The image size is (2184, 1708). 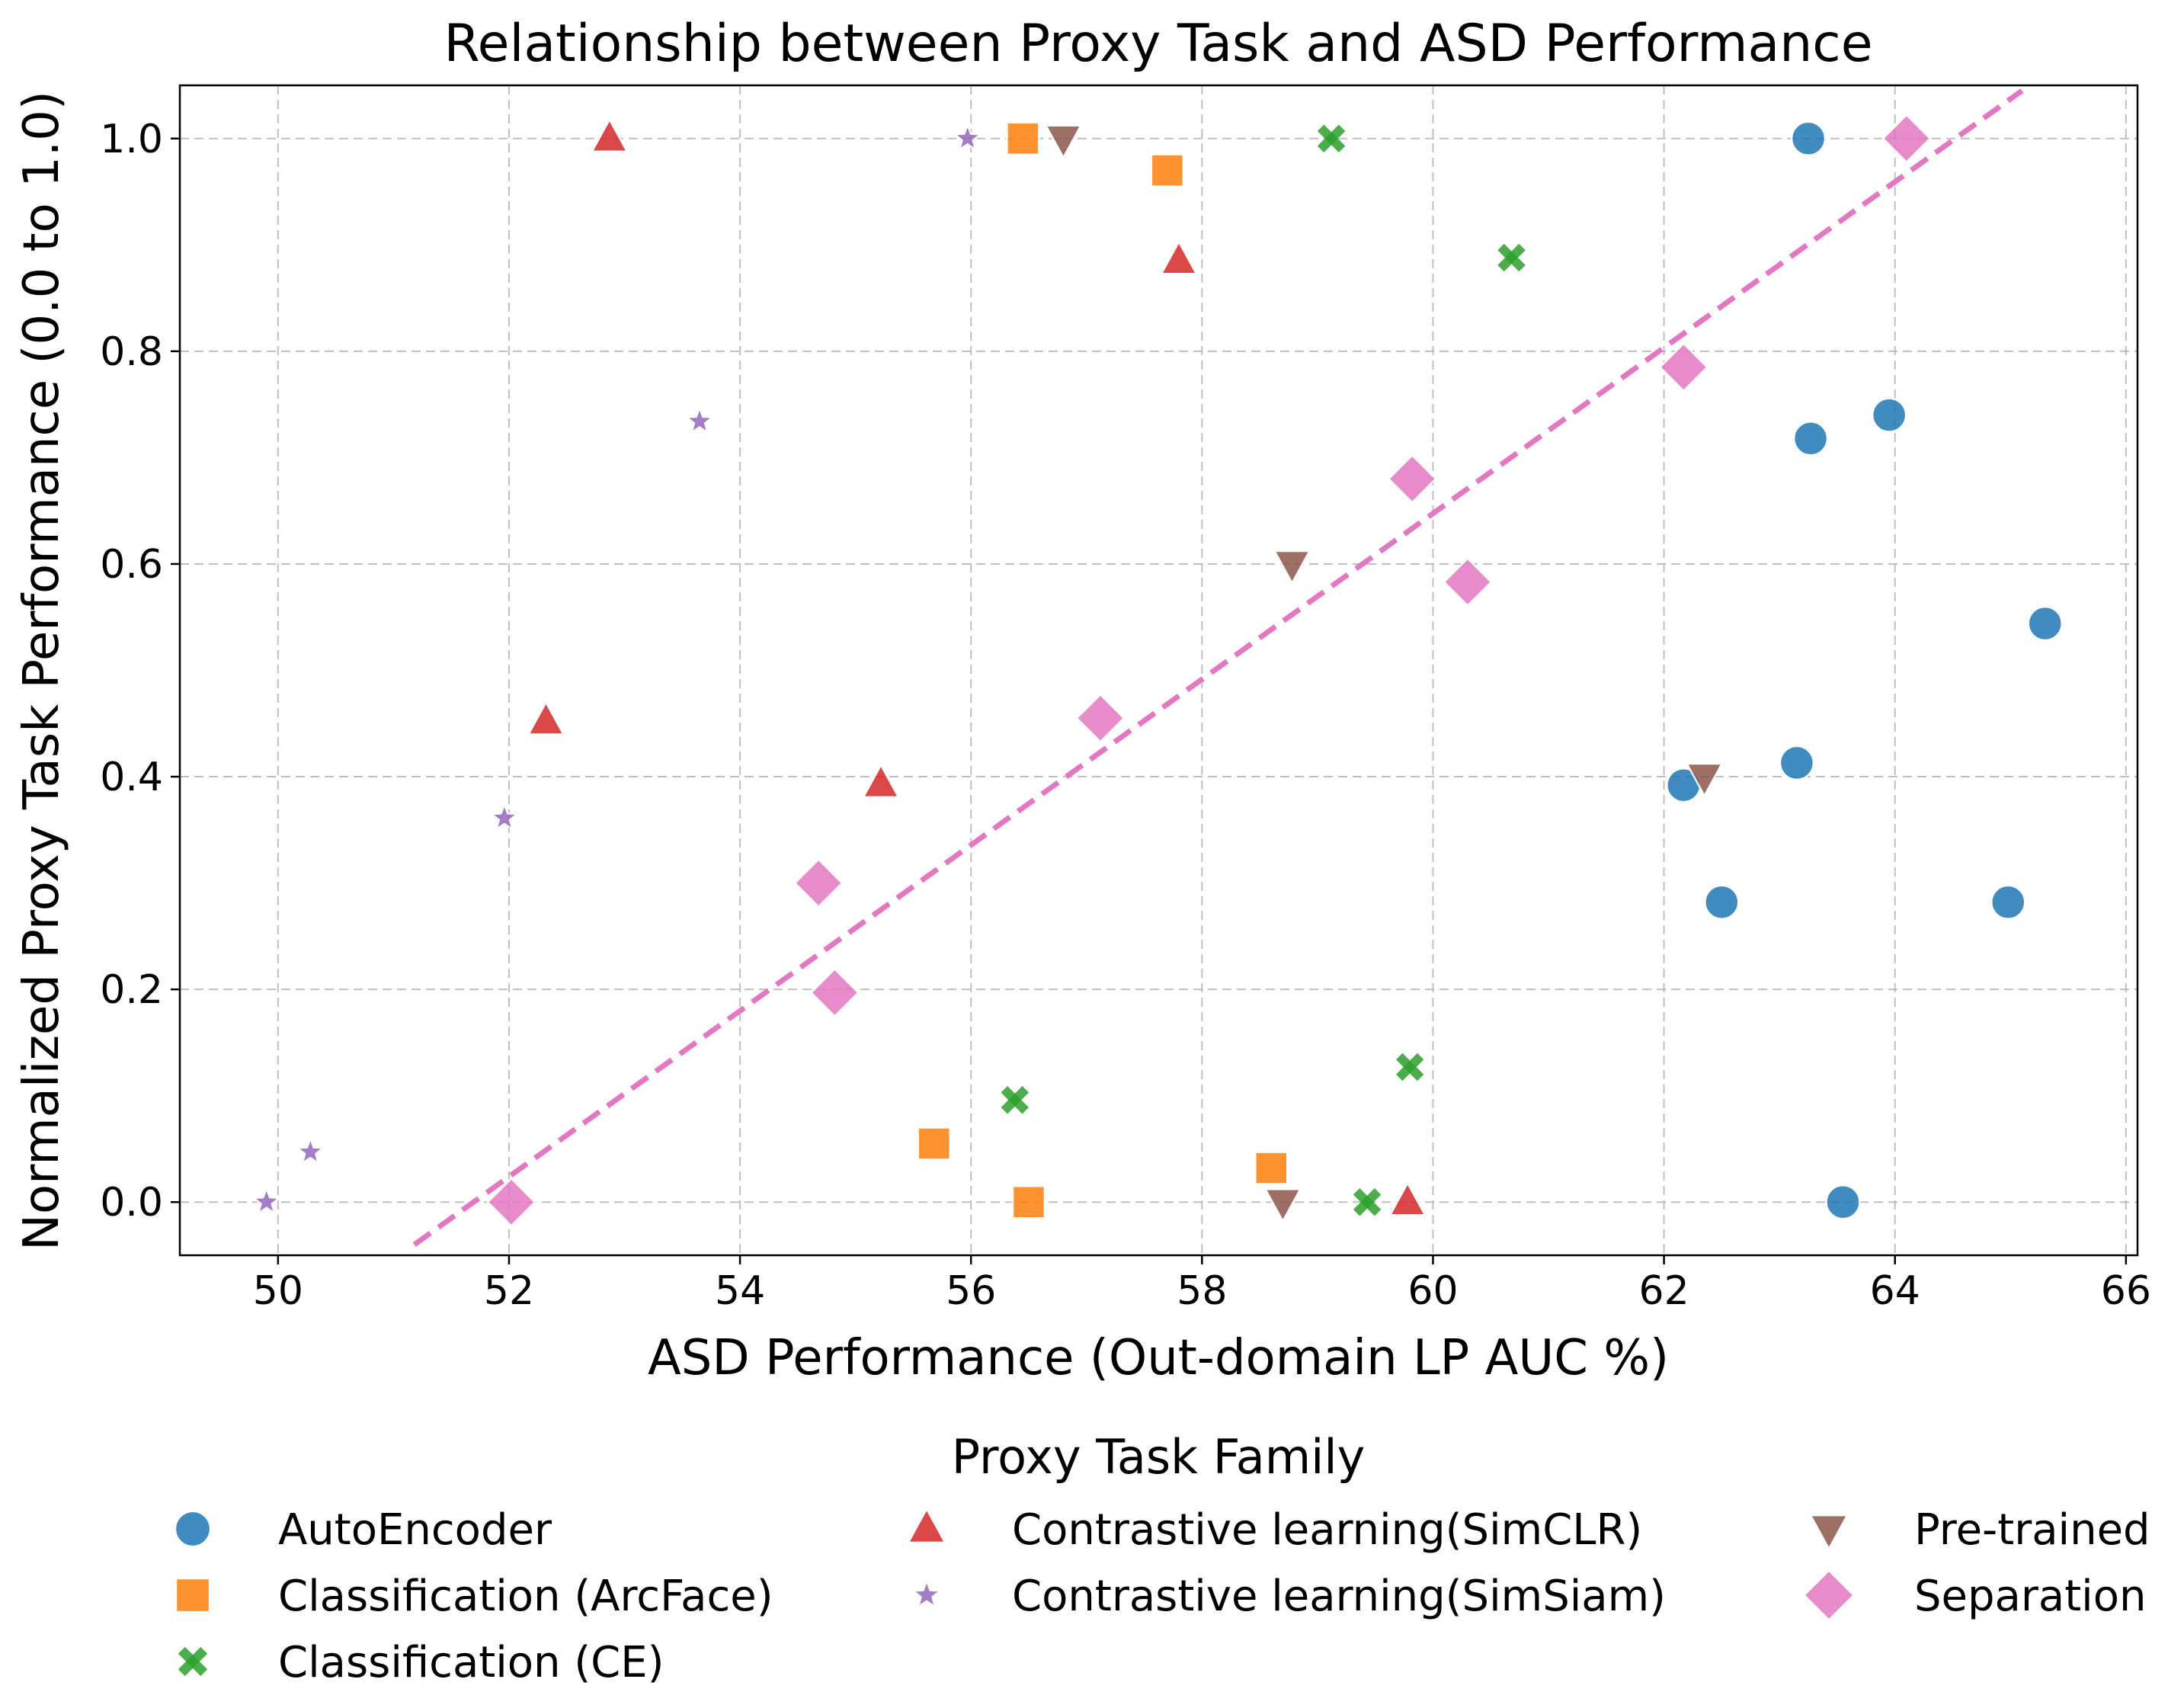 I want to click on legend-marker-autoencoder, so click(x=193, y=1529).